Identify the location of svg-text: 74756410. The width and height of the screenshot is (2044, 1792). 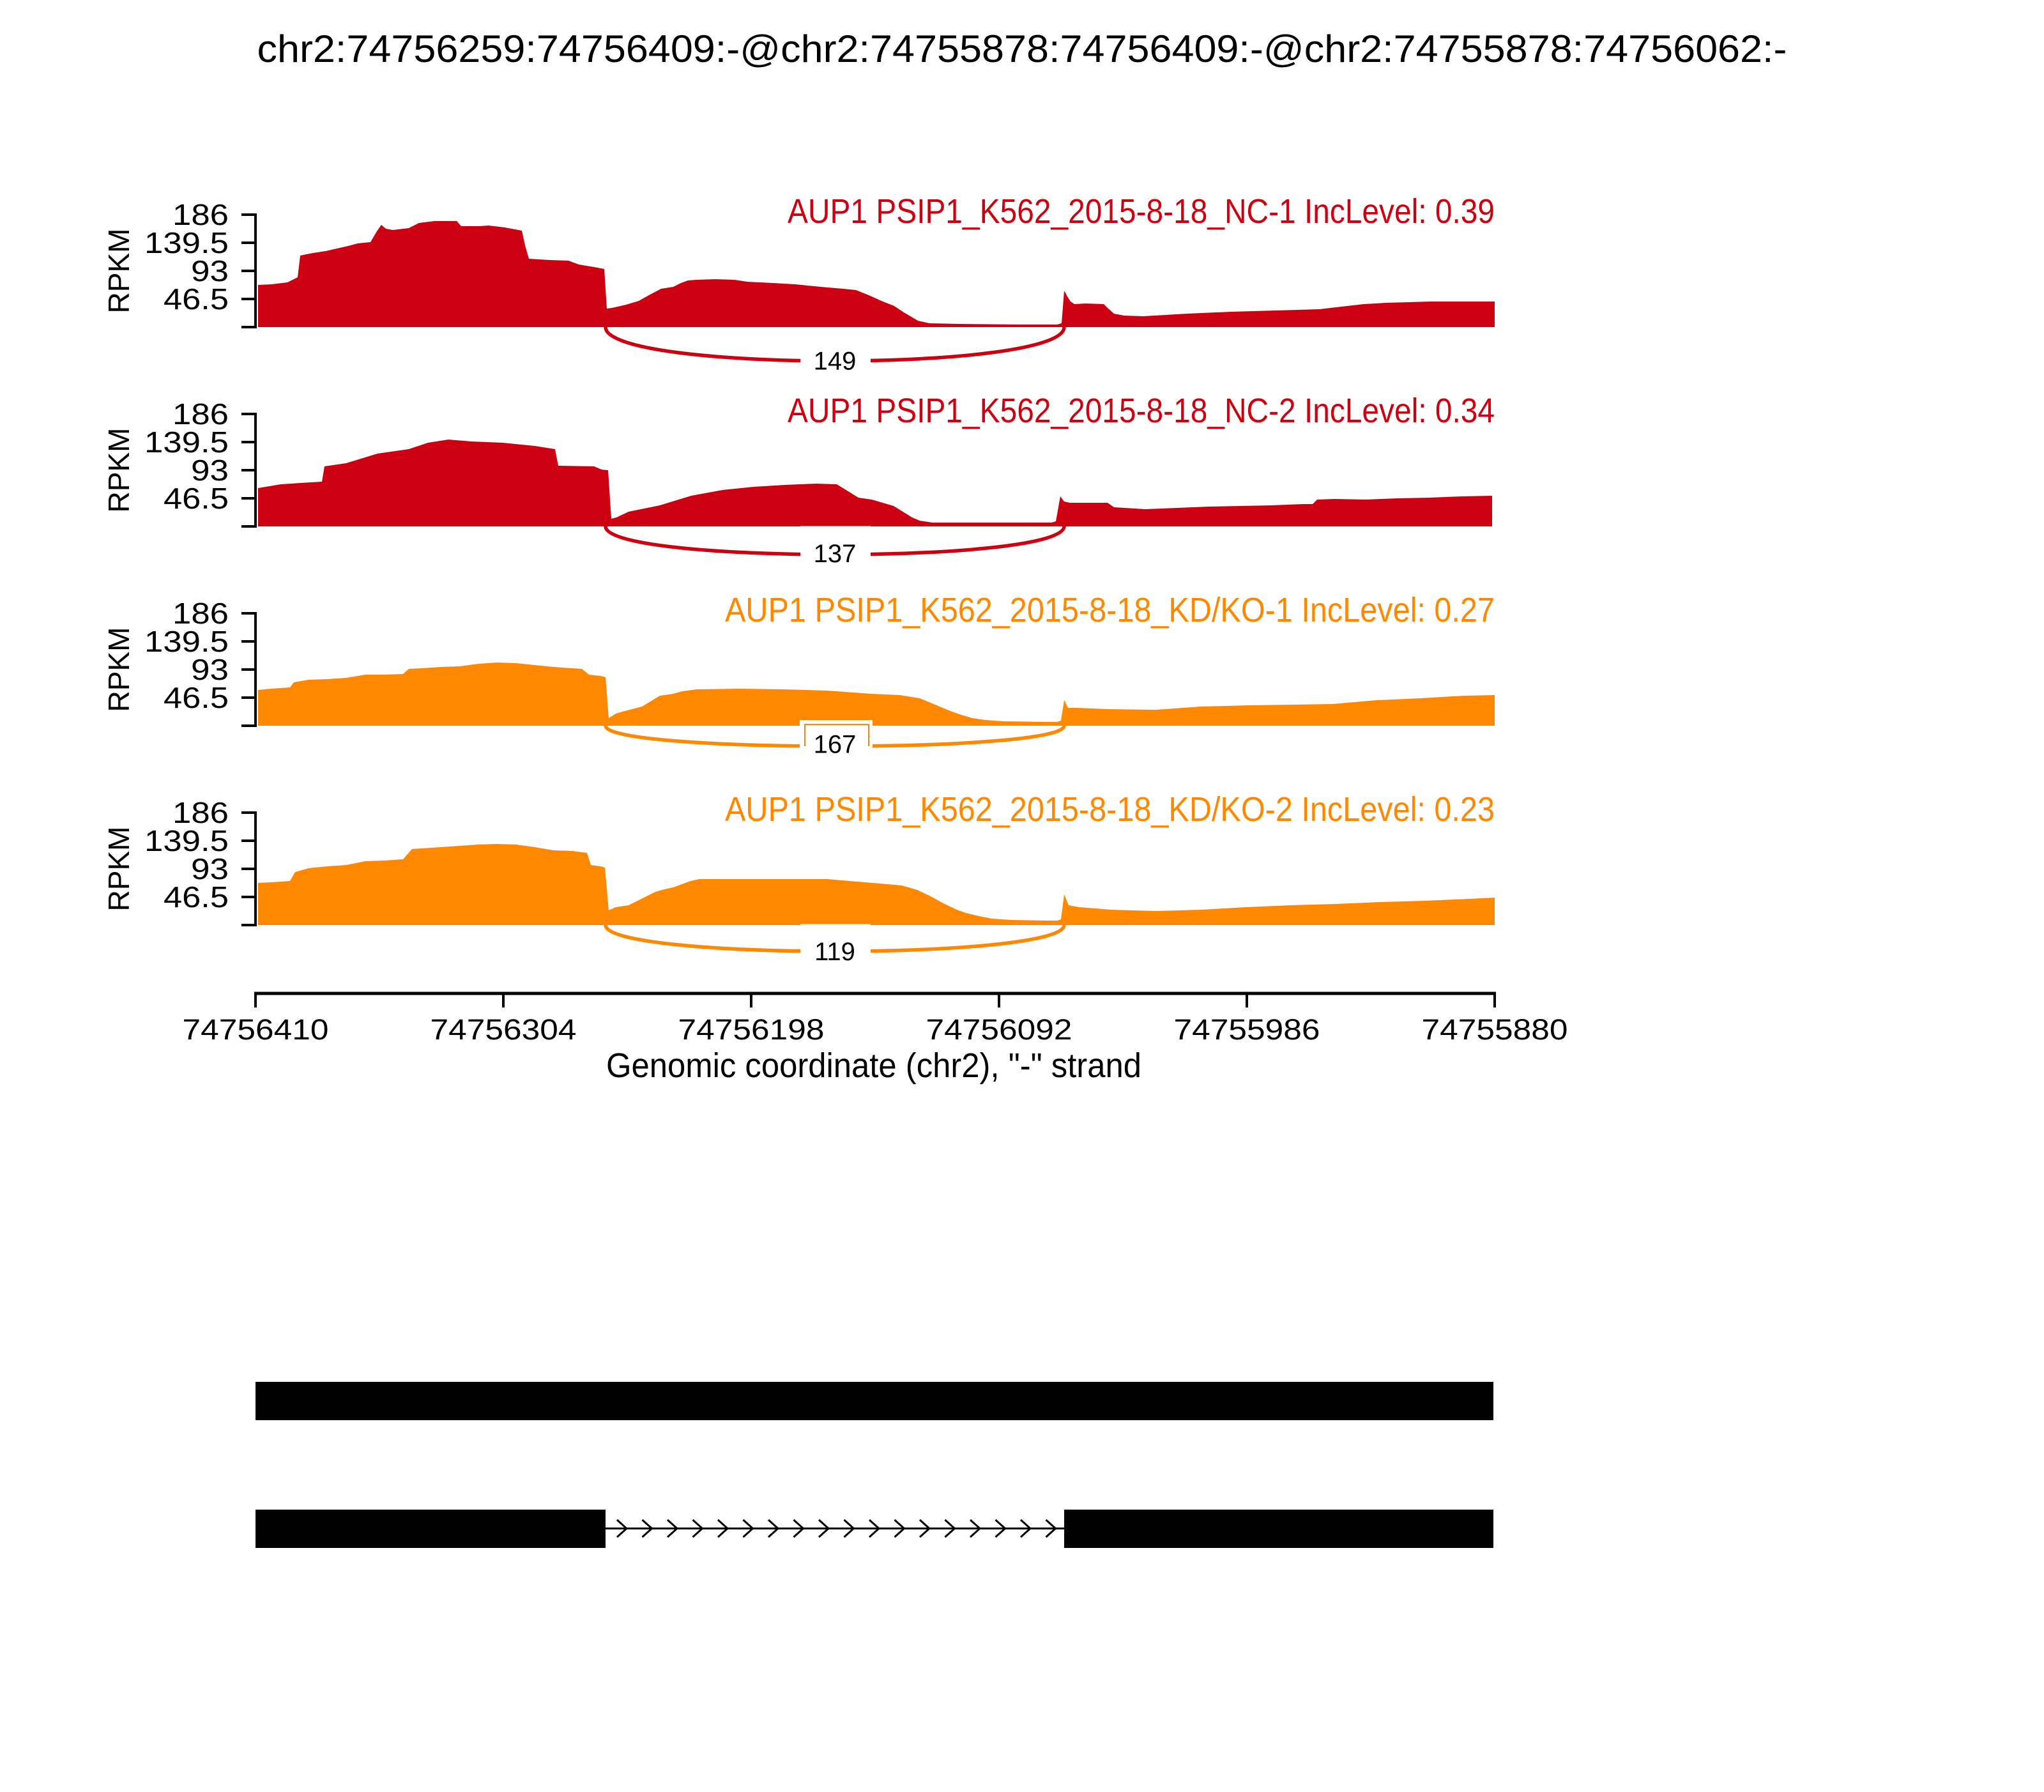
(256, 1030).